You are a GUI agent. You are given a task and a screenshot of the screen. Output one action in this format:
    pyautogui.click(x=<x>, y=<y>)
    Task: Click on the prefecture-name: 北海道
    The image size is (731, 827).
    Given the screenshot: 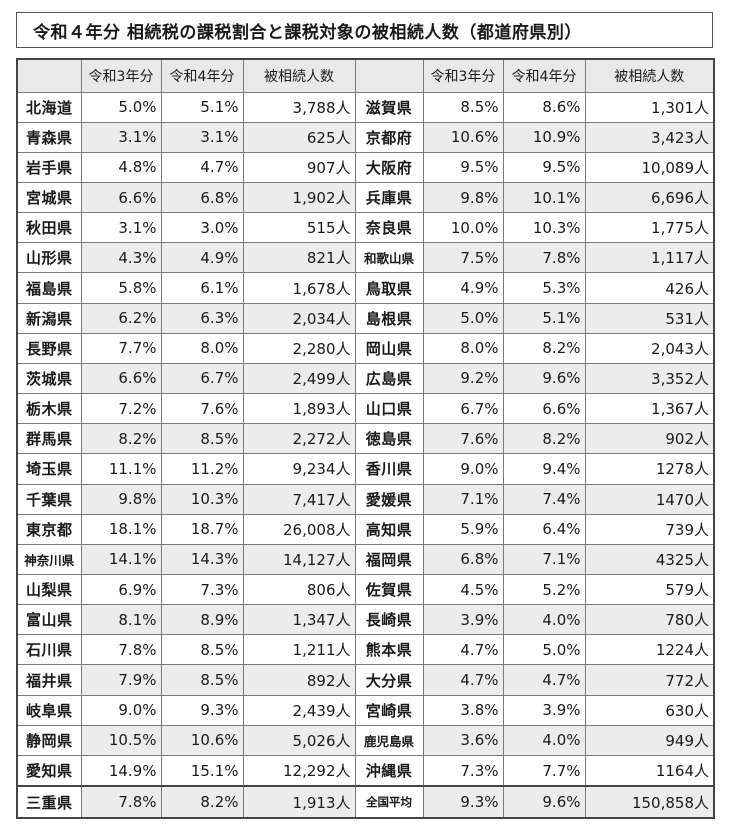 What is the action you would take?
    pyautogui.click(x=49, y=107)
    